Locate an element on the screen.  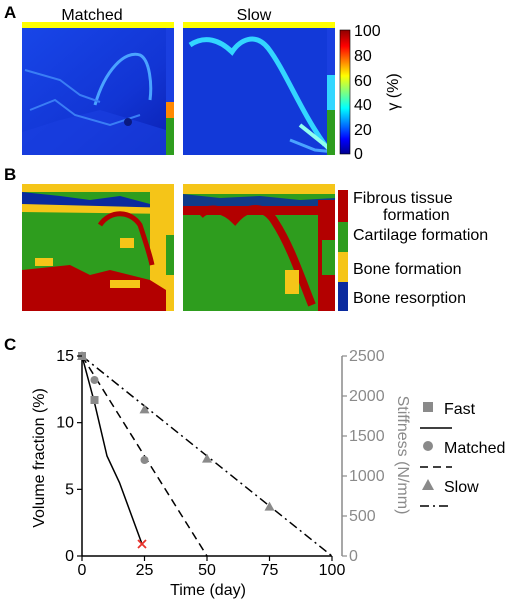
x-tick-label: 100 is located at coordinates (332, 570).